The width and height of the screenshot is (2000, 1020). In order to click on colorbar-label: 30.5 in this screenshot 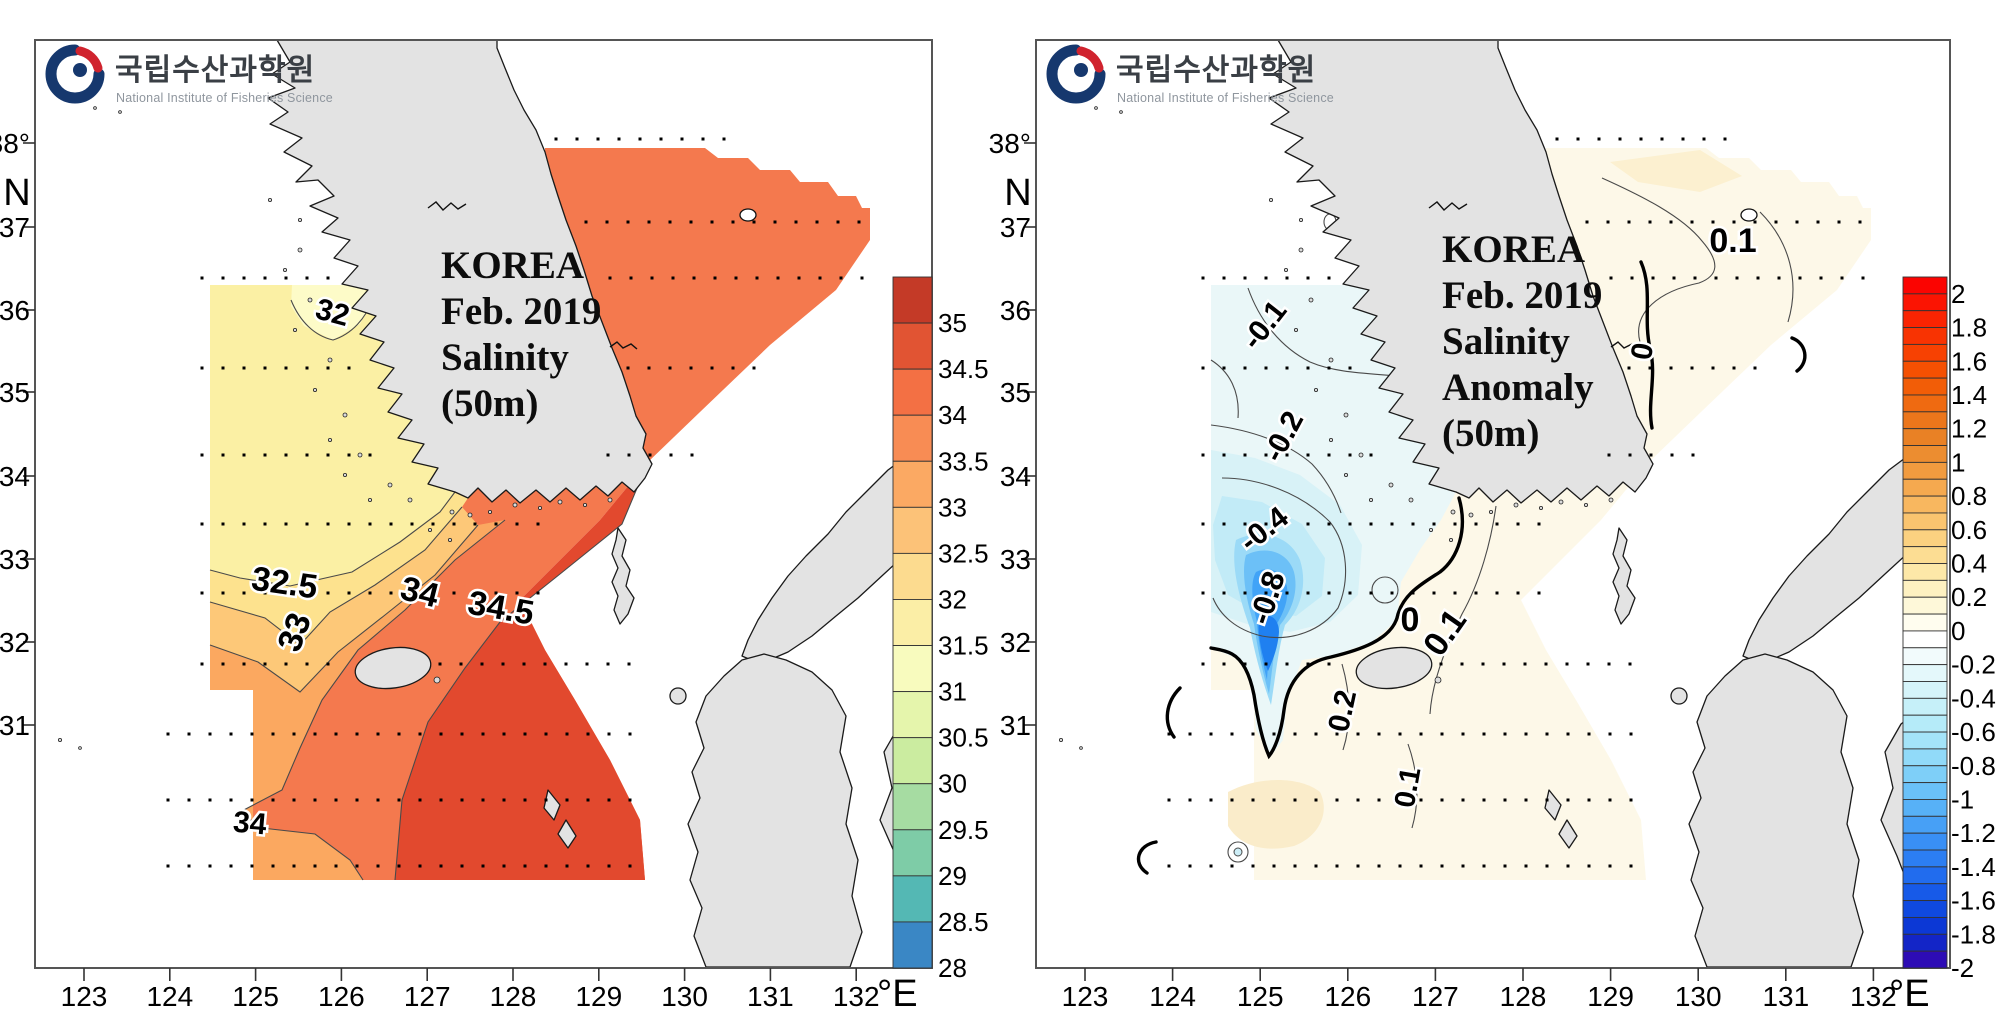, I will do `click(963, 738)`.